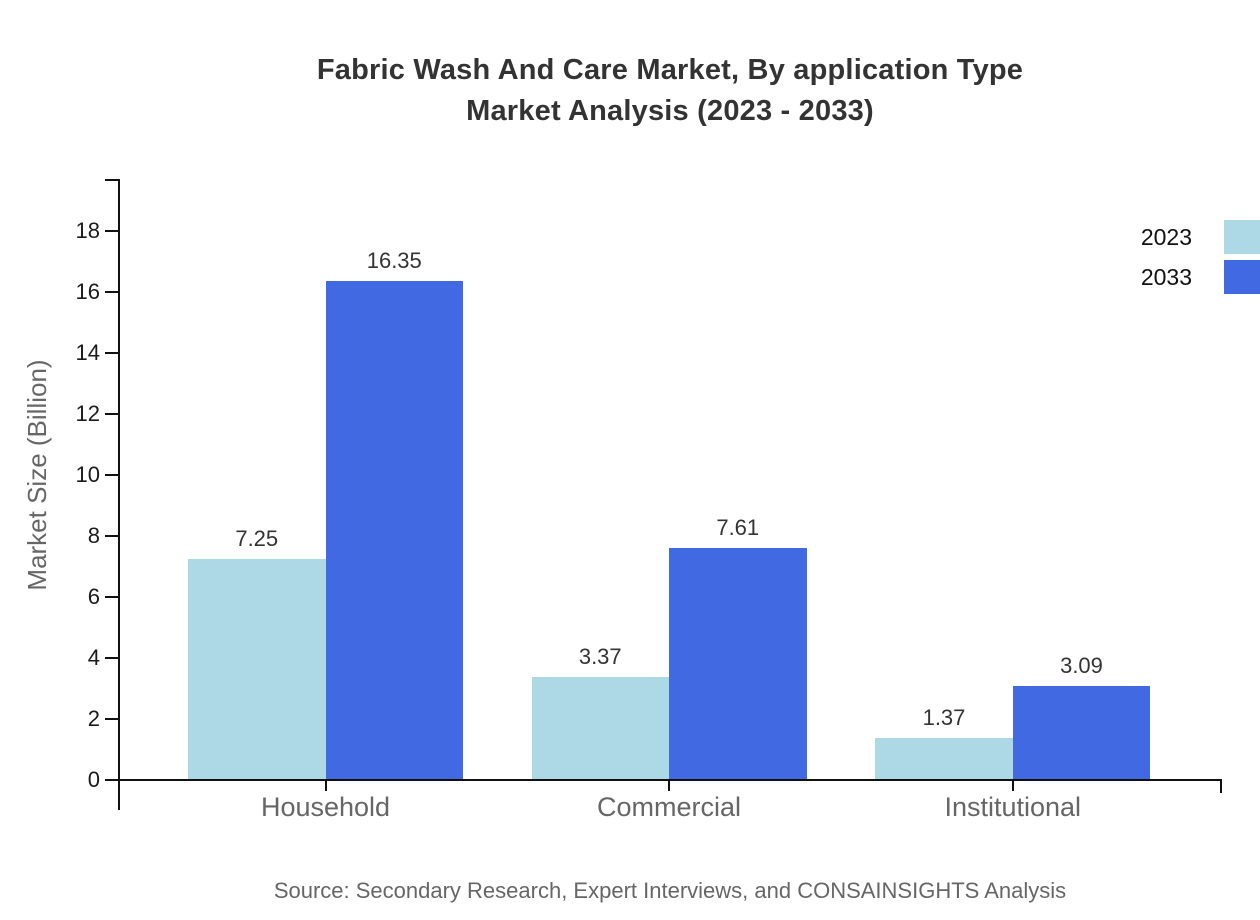 Image resolution: width=1260 pixels, height=920 pixels. I want to click on bar-2023-commercial, so click(600, 728).